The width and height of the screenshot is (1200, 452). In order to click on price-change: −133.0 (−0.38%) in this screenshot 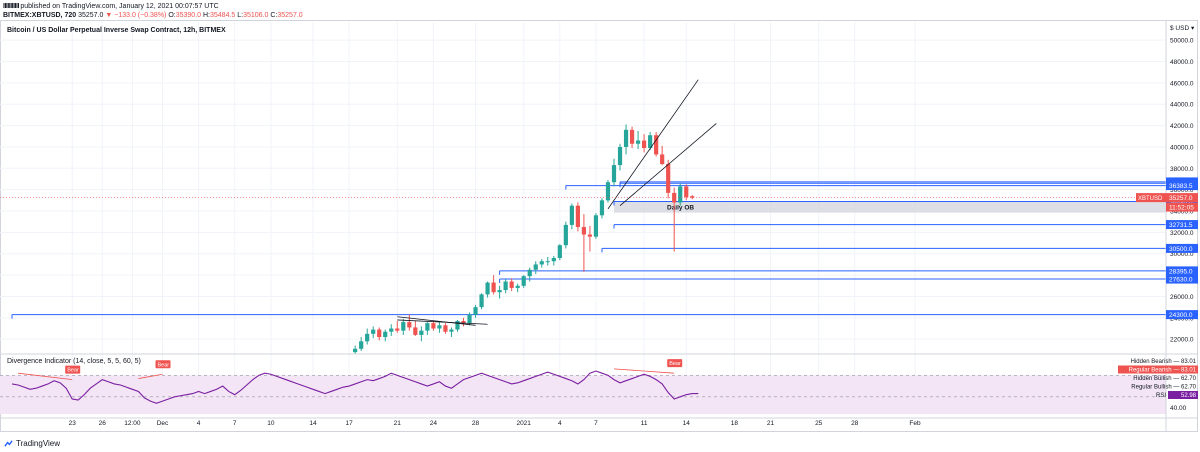, I will do `click(140, 15)`.